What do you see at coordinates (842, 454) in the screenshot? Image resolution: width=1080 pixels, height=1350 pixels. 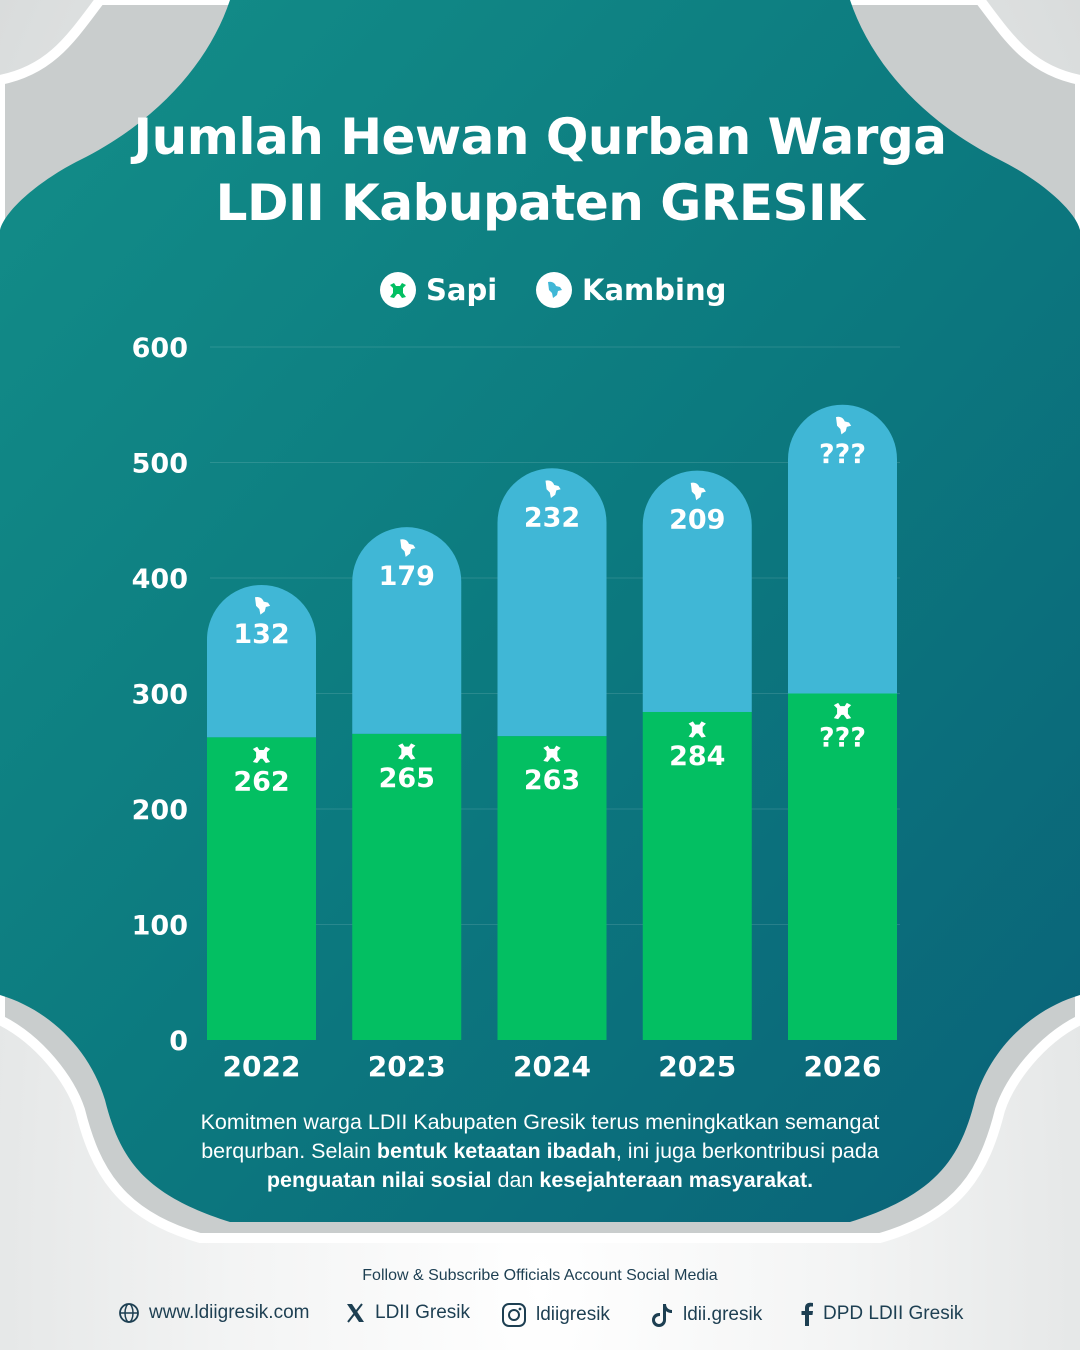 I see `kambing-value-label-2026: ???` at bounding box center [842, 454].